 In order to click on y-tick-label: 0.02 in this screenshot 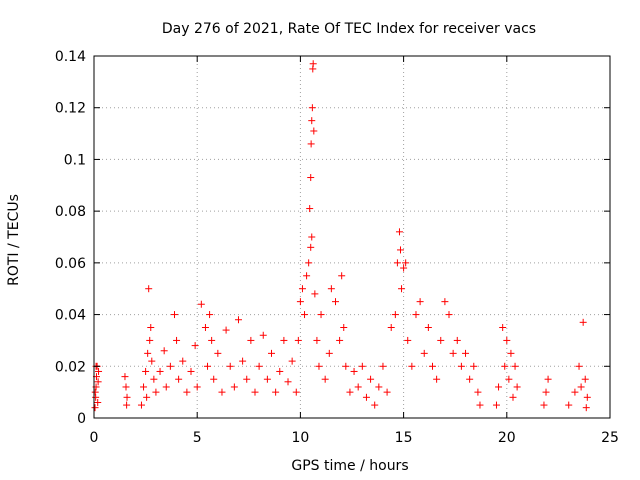, I will do `click(70, 367)`.